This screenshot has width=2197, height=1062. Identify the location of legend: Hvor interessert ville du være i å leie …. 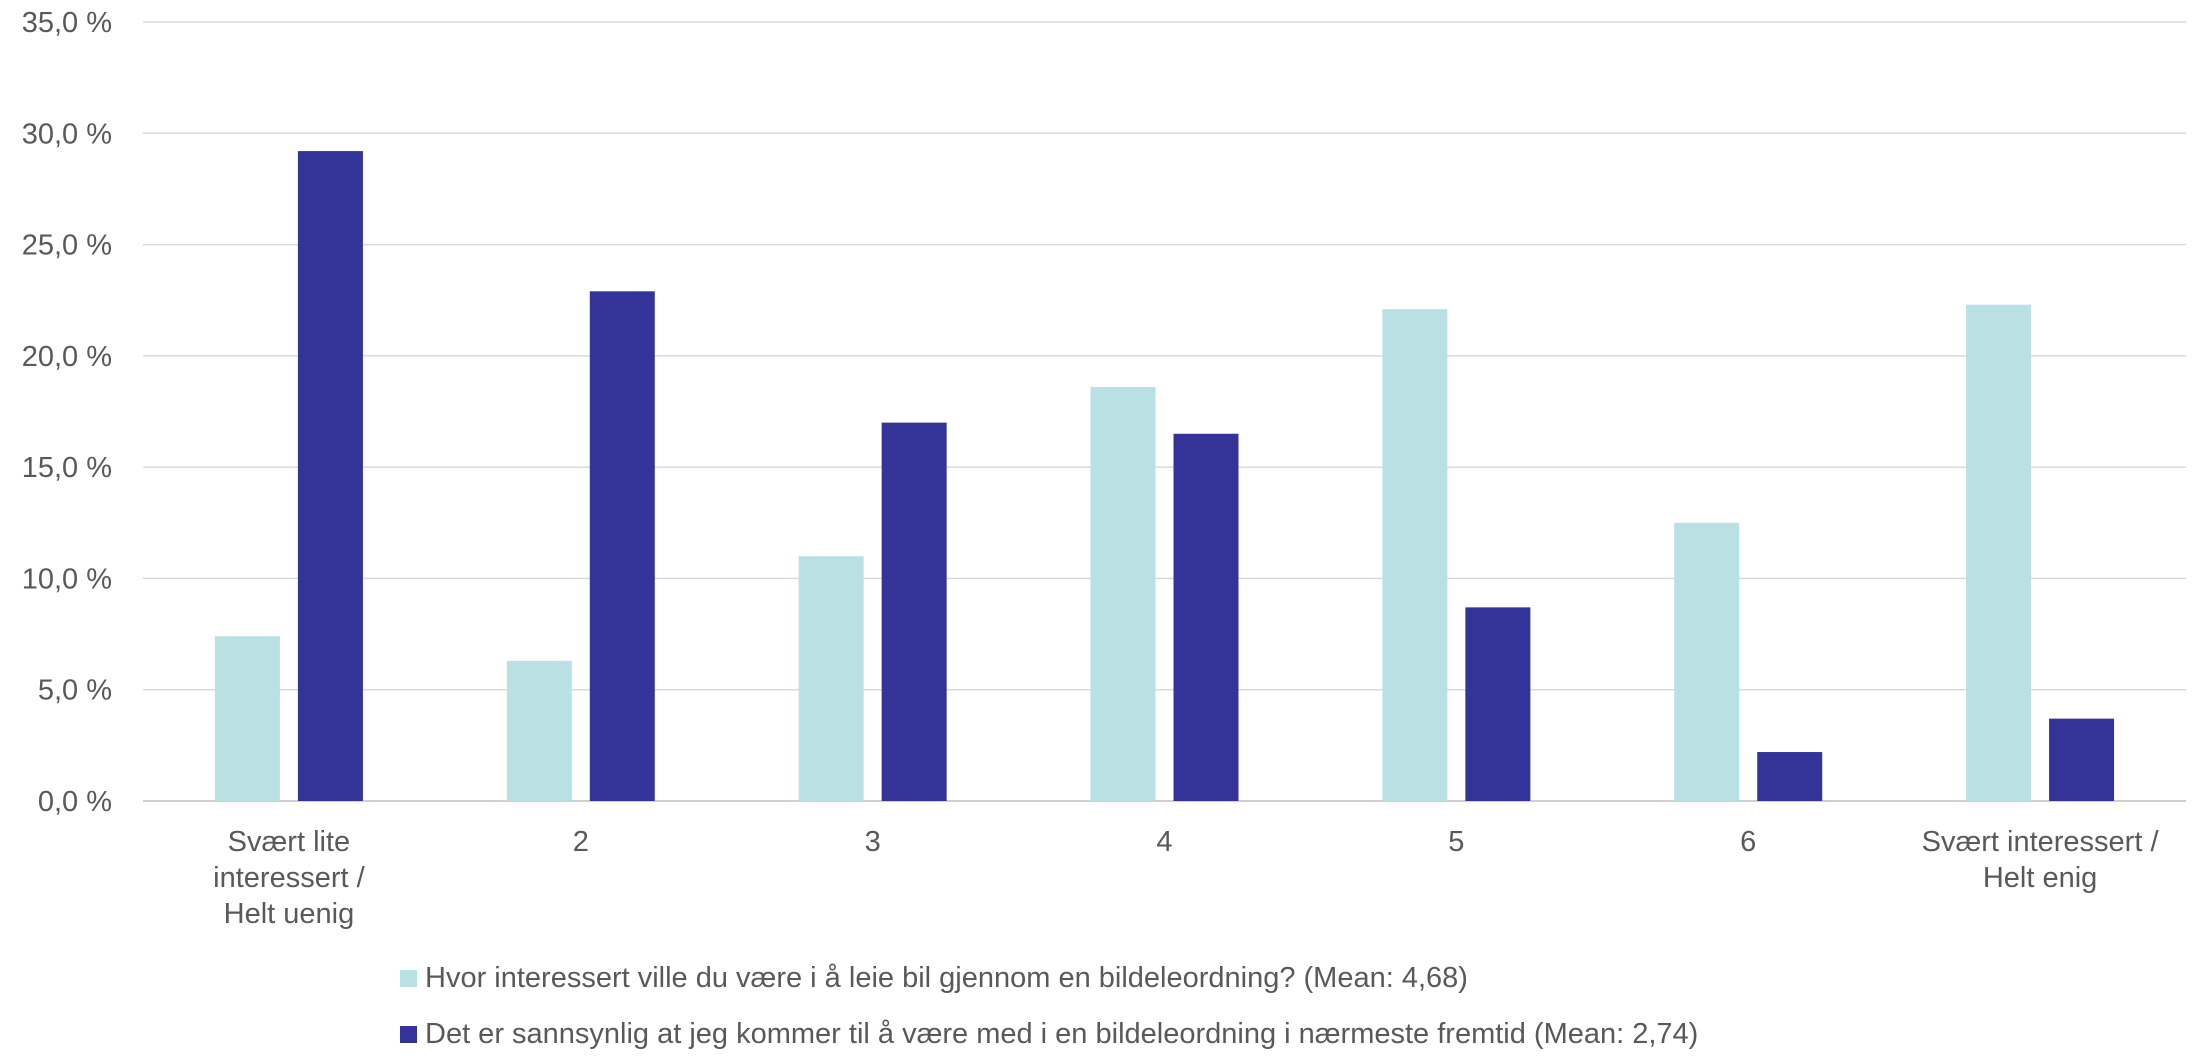
(1049, 1006).